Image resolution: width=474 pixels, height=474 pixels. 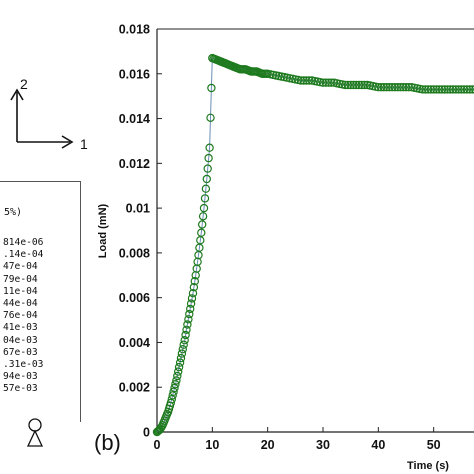 I want to click on x-tick-label: 0, so click(x=157, y=445).